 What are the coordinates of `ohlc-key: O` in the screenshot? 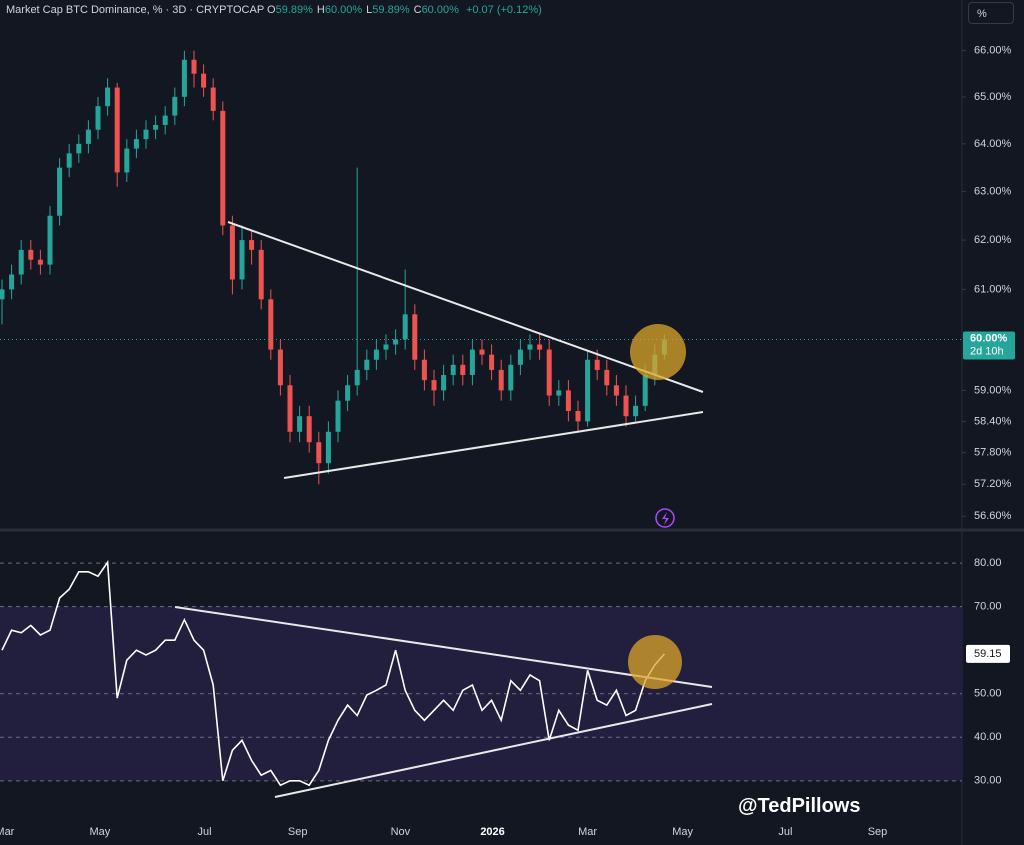 It's located at (271, 10).